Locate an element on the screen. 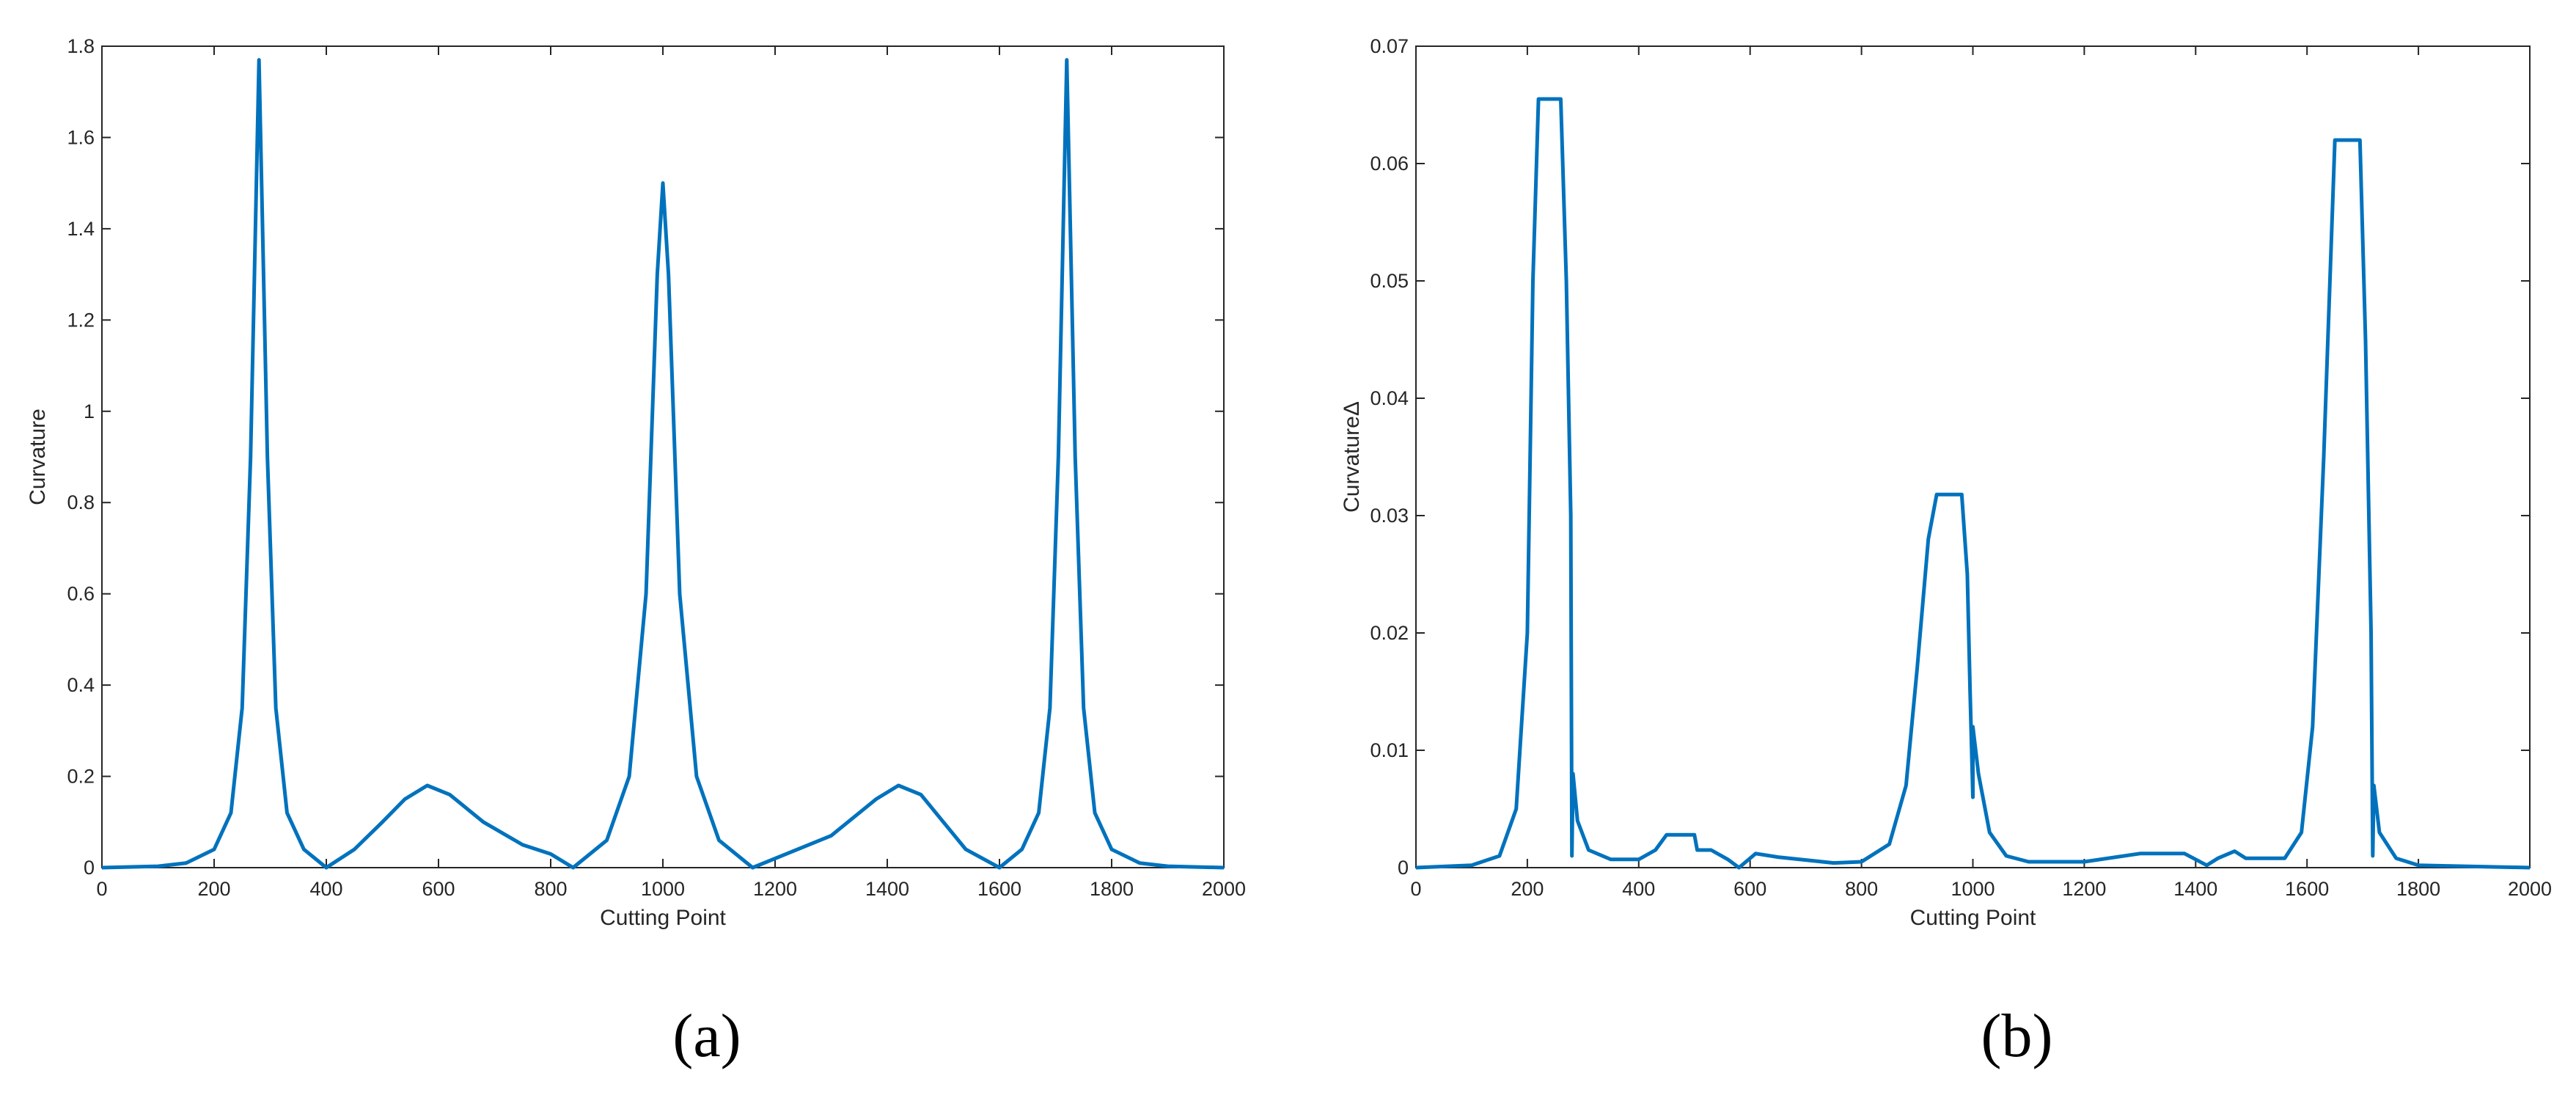  y-tick-label: 0.4 is located at coordinates (81, 685).